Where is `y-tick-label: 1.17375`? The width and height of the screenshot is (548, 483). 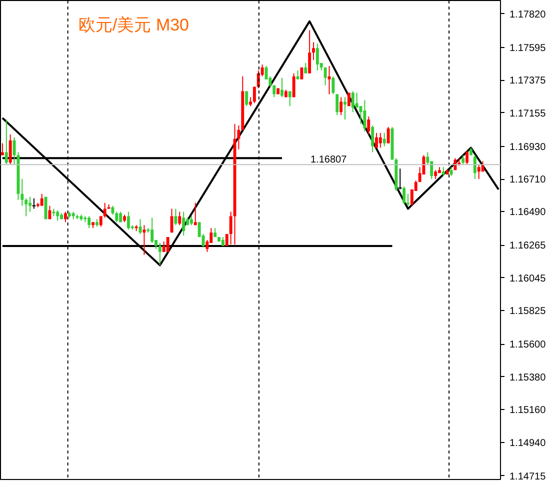
y-tick-label: 1.17375 is located at coordinates (528, 81).